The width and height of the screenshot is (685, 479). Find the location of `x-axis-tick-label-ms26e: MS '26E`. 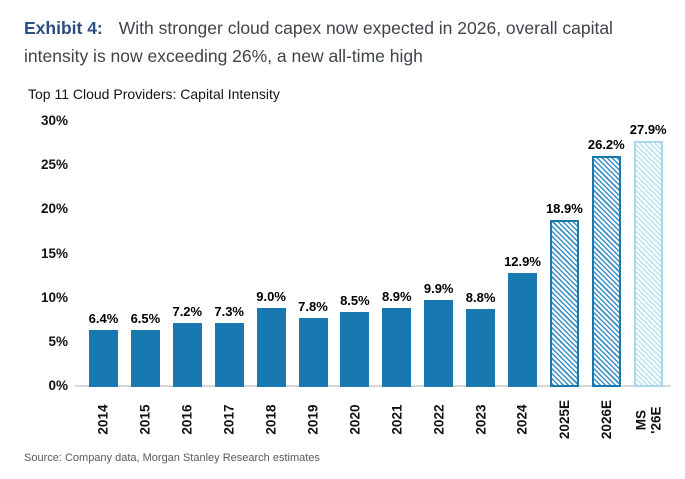

x-axis-tick-label-ms26e: MS '26E is located at coordinates (648, 420).